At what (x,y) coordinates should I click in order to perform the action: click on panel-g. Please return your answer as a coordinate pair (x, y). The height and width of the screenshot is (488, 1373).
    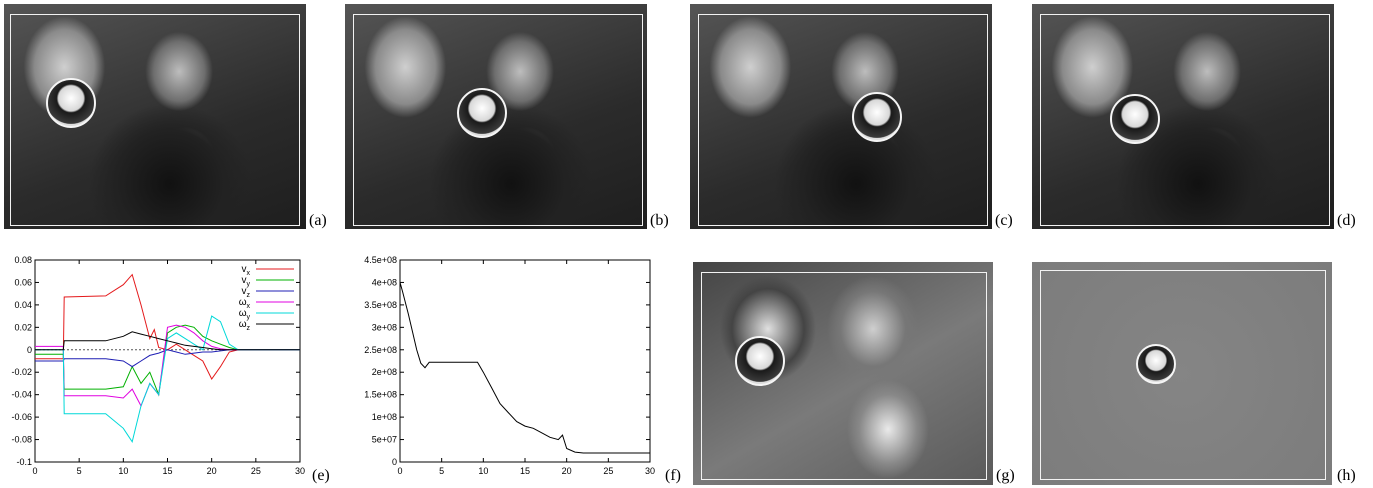
    Looking at the image, I should click on (843, 373).